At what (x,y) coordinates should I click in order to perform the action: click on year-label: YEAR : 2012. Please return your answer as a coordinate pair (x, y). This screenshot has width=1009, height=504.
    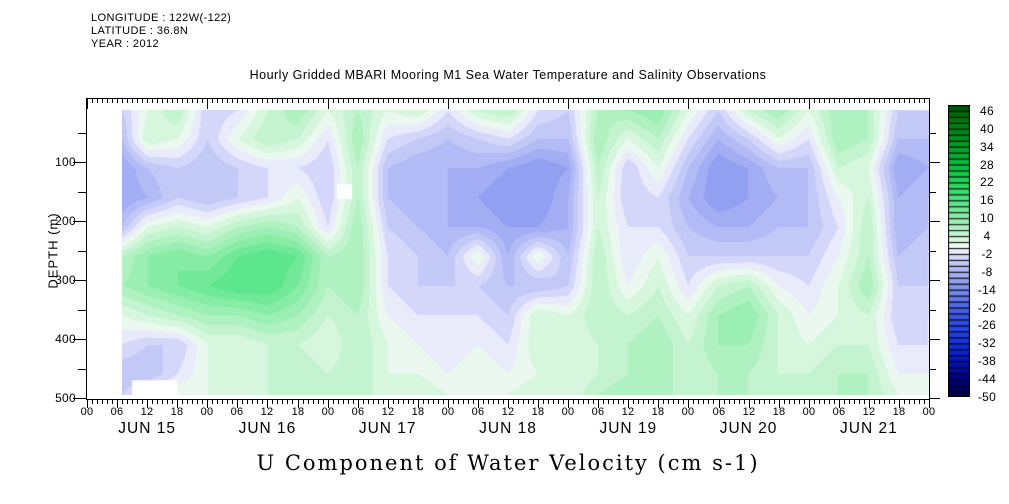
    Looking at the image, I should click on (125, 44).